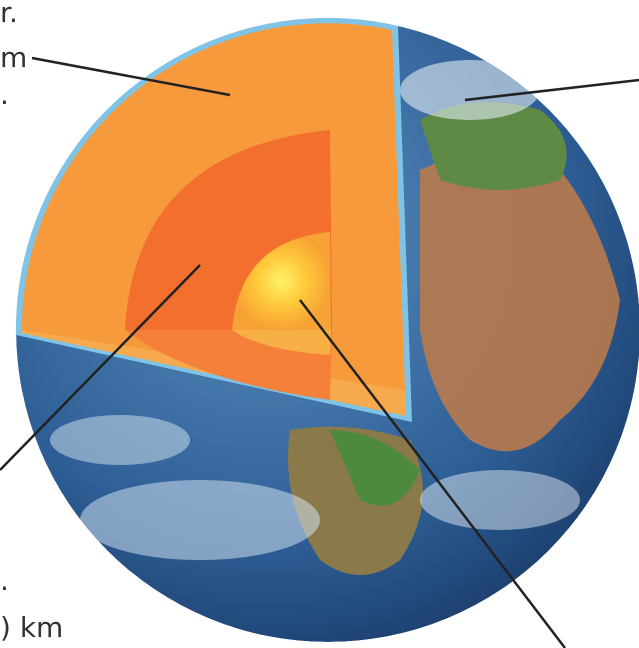 Image resolution: width=639 pixels, height=648 pixels. What do you see at coordinates (31, 627) in the screenshot?
I see `label: ) km` at bounding box center [31, 627].